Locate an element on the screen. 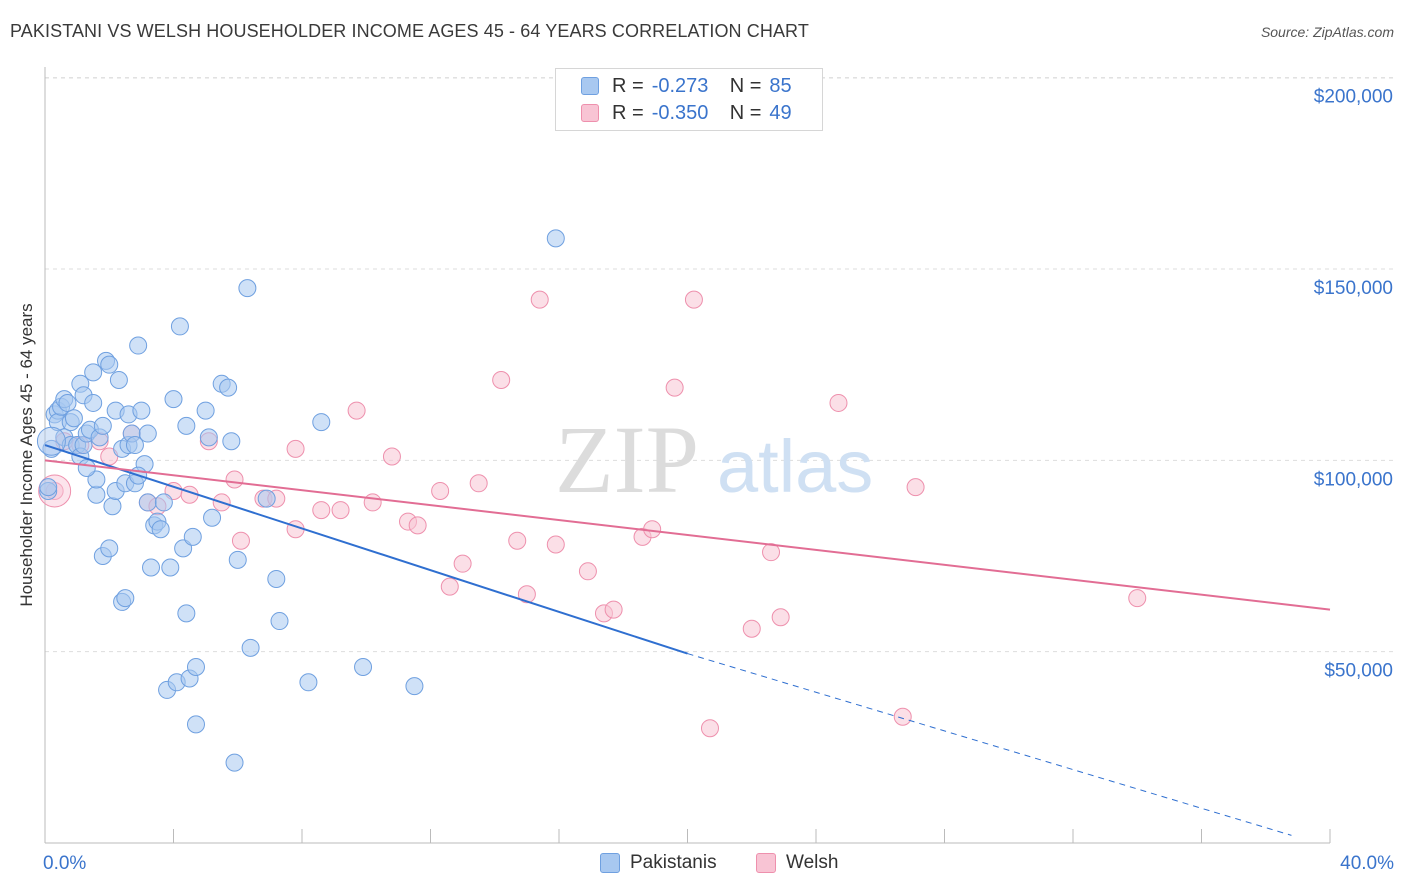 The height and width of the screenshot is (892, 1406). source-label: Source: ZipAtlas.com is located at coordinates (1327, 32).